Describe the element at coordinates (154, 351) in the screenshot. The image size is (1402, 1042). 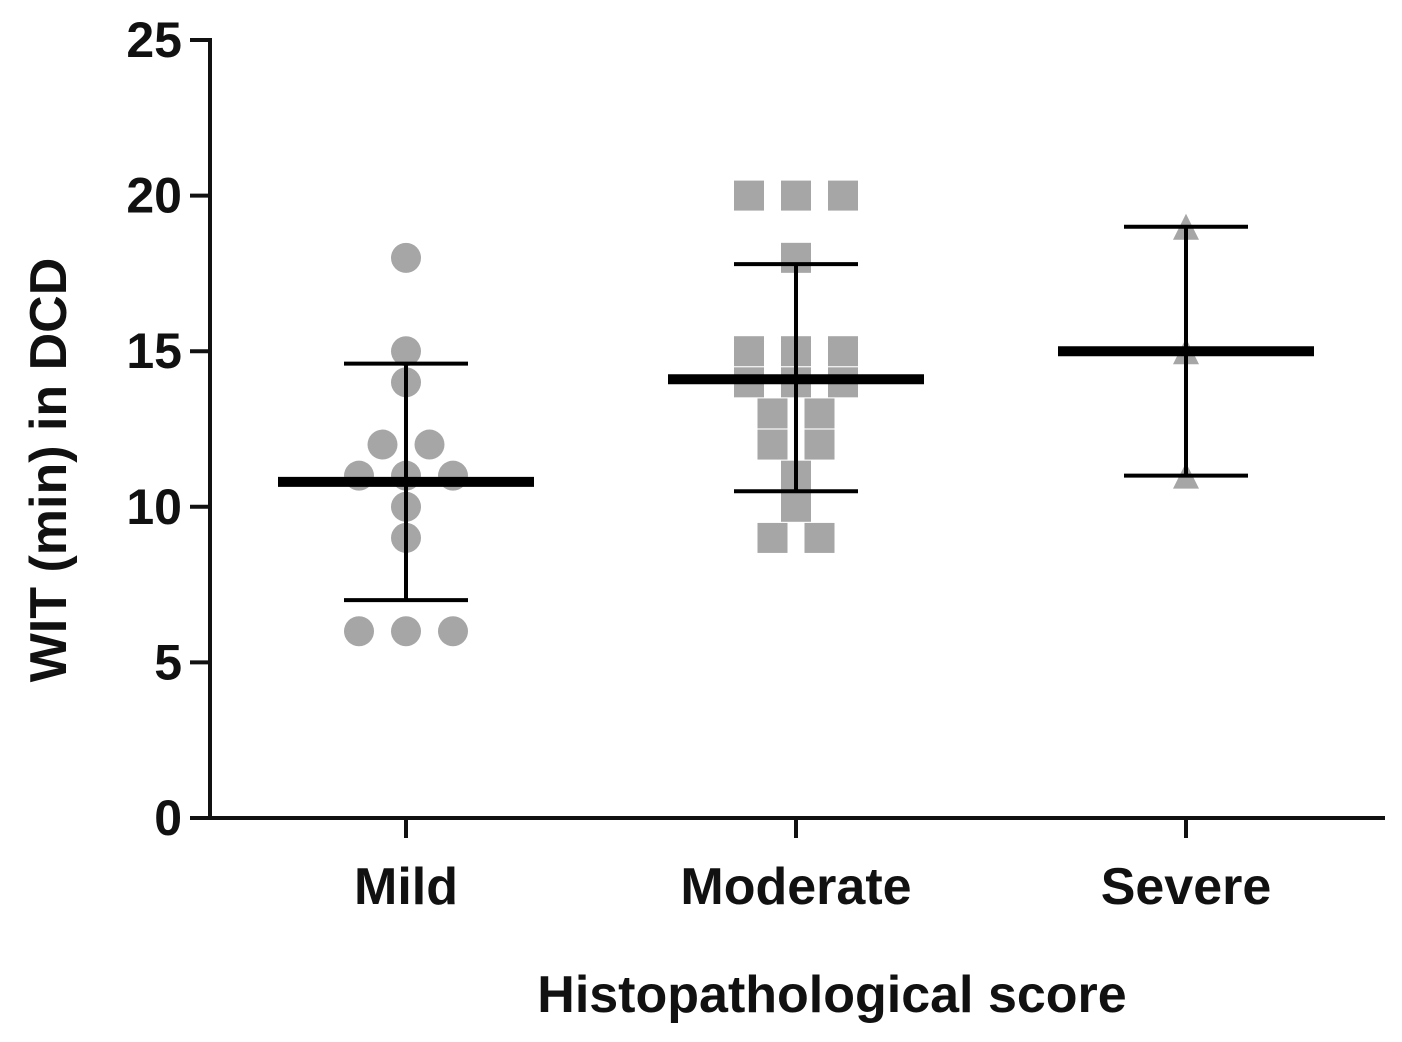
I see `y-tick-label: 15` at that location.